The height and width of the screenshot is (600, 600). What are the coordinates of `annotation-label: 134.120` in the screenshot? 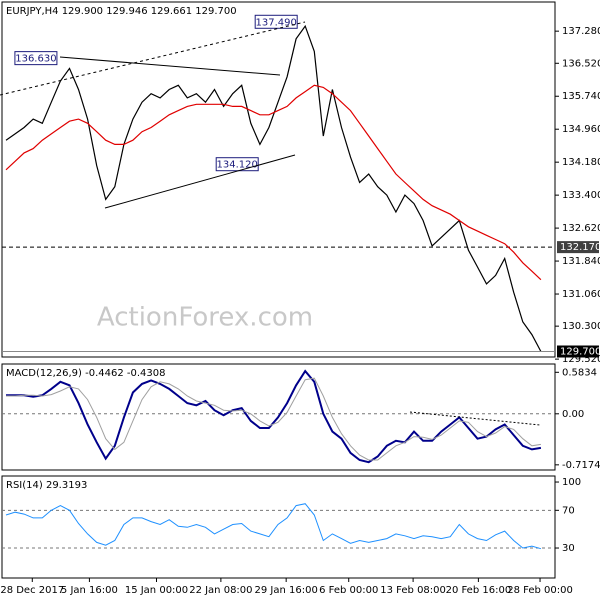 It's located at (237, 165).